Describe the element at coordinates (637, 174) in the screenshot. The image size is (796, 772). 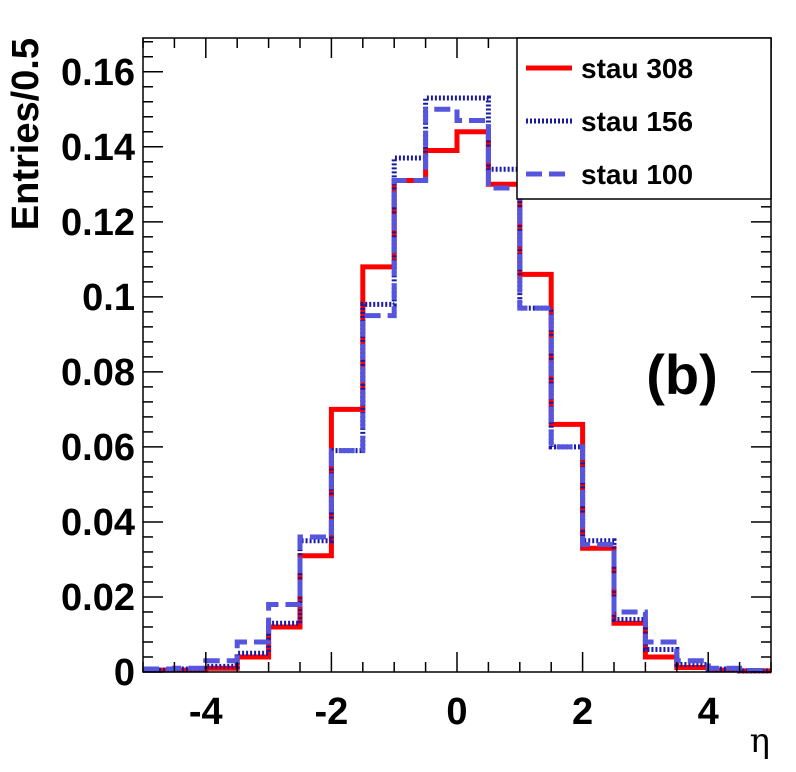
I see `legend-label: stau 100` at that location.